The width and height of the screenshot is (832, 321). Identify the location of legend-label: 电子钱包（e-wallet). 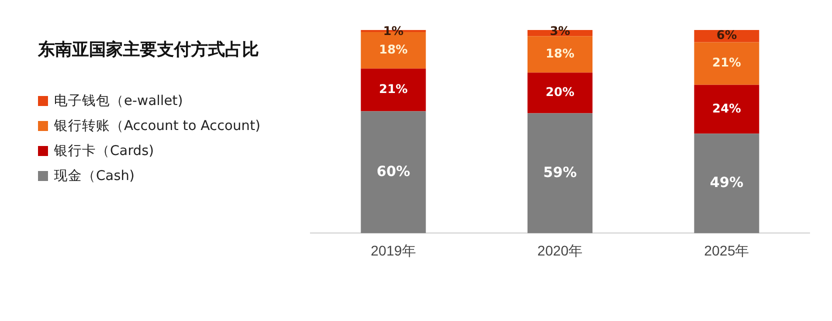
(118, 101).